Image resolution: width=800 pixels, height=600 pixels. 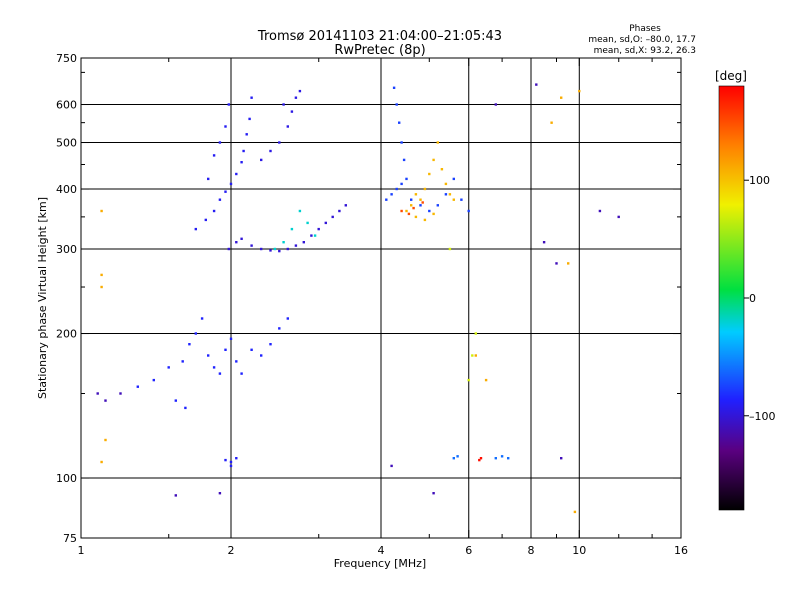 What do you see at coordinates (66, 298) in the screenshot?
I see `y-tick-labels: 75 100 200 300 400 500 600 750` at bounding box center [66, 298].